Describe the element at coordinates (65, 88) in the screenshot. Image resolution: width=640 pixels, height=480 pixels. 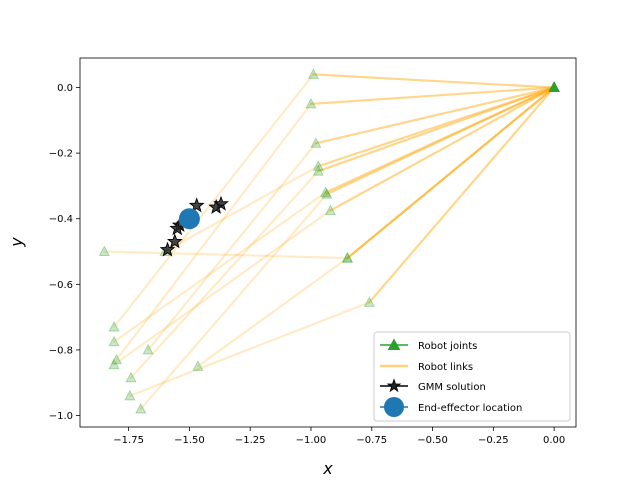
I see `y-tick-label: 0.0` at that location.